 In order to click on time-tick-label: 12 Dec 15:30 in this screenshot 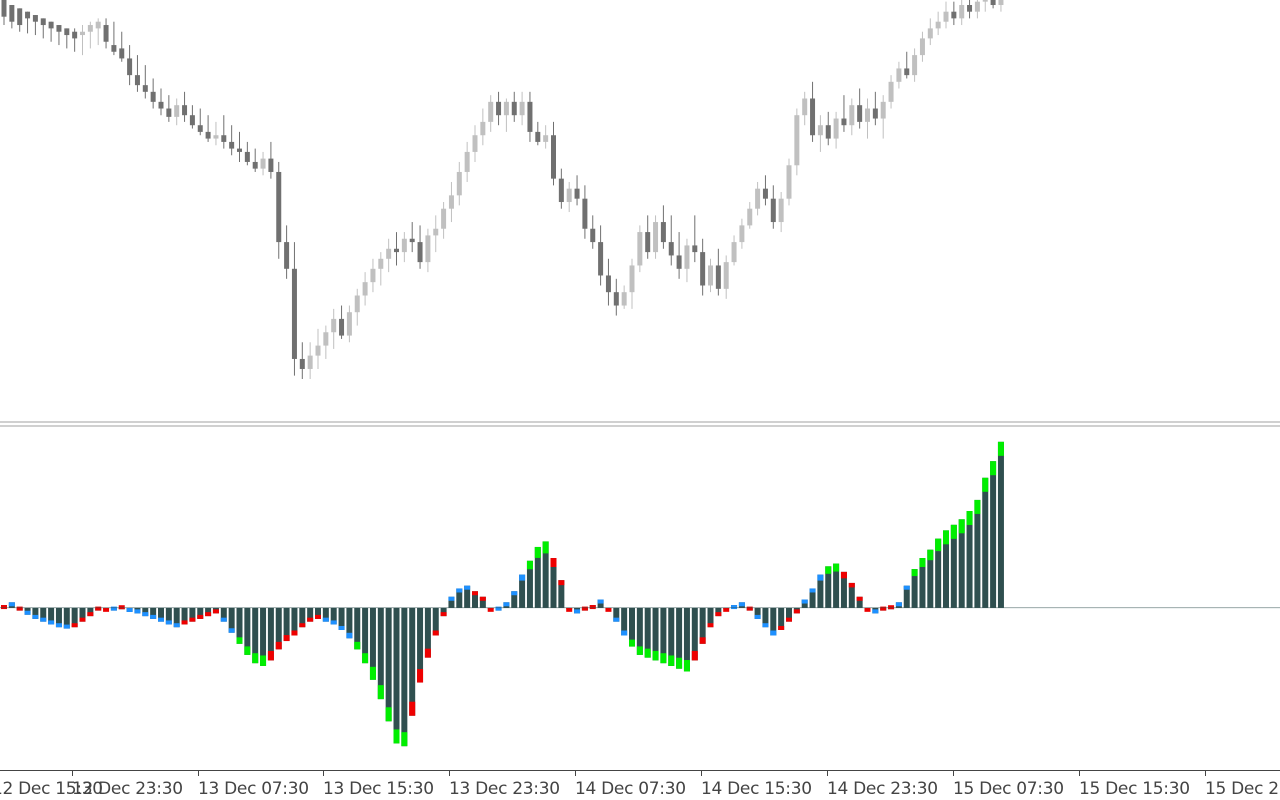, I will do `click(51, 789)`.